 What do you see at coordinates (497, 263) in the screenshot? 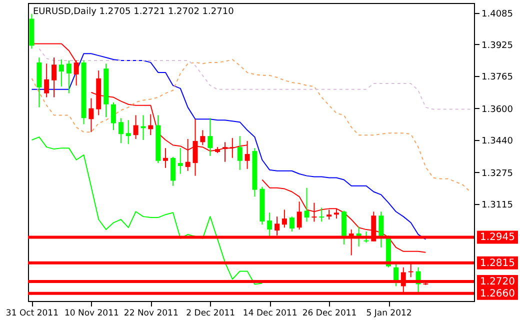
I see `ref-line-label: 1.2815` at bounding box center [497, 263].